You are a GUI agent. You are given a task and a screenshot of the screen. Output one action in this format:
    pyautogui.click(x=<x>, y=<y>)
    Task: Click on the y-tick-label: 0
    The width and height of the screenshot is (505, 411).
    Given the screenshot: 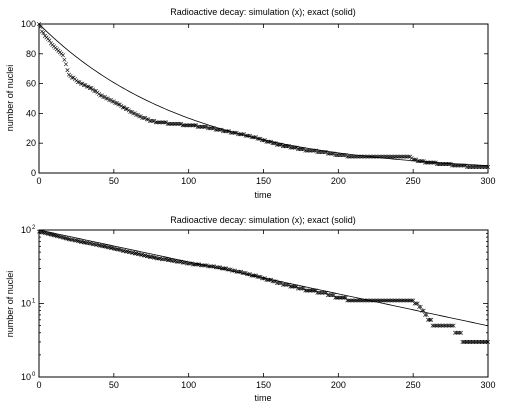 What is the action you would take?
    pyautogui.click(x=33, y=173)
    